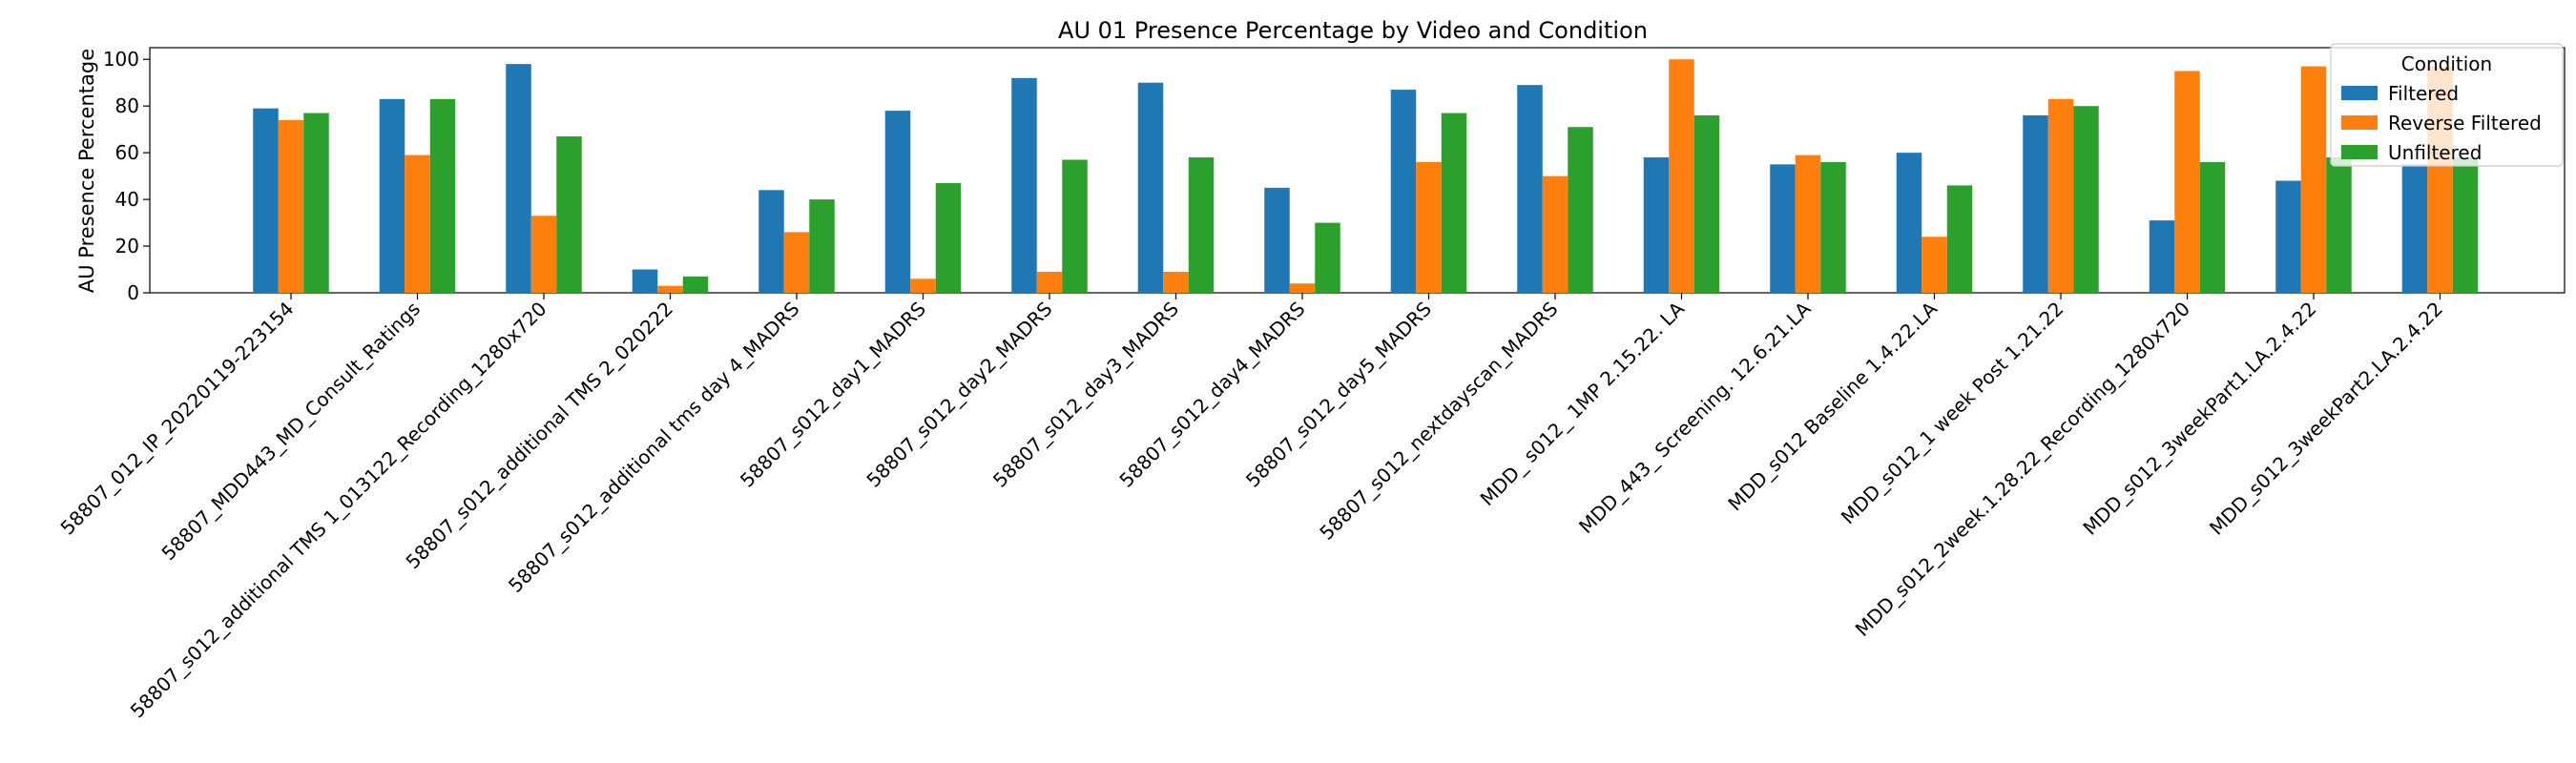 This screenshot has width=2576, height=763. What do you see at coordinates (1438, 421) in the screenshot?
I see `x-tick-label: 58807_s012_nextdayscan_MADRS` at bounding box center [1438, 421].